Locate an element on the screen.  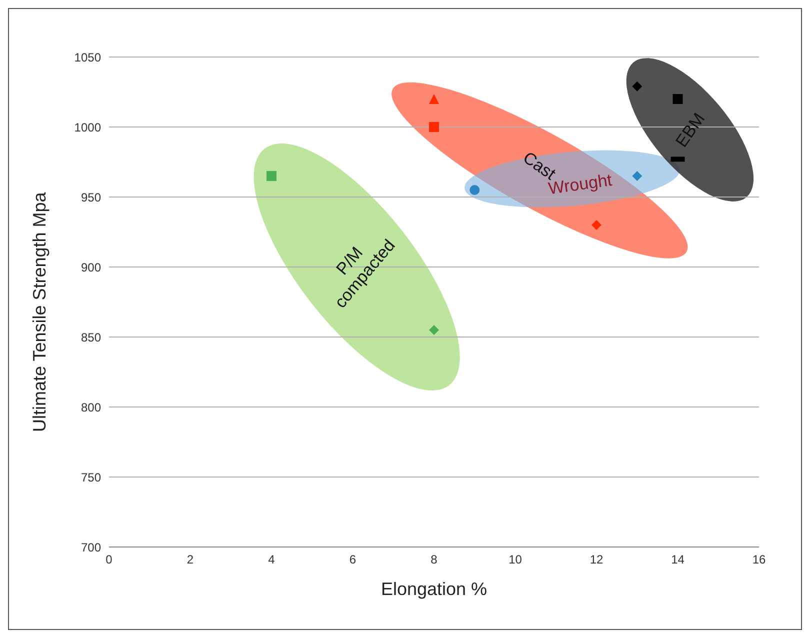
x-axis-title: Elongation % is located at coordinates (434, 589).